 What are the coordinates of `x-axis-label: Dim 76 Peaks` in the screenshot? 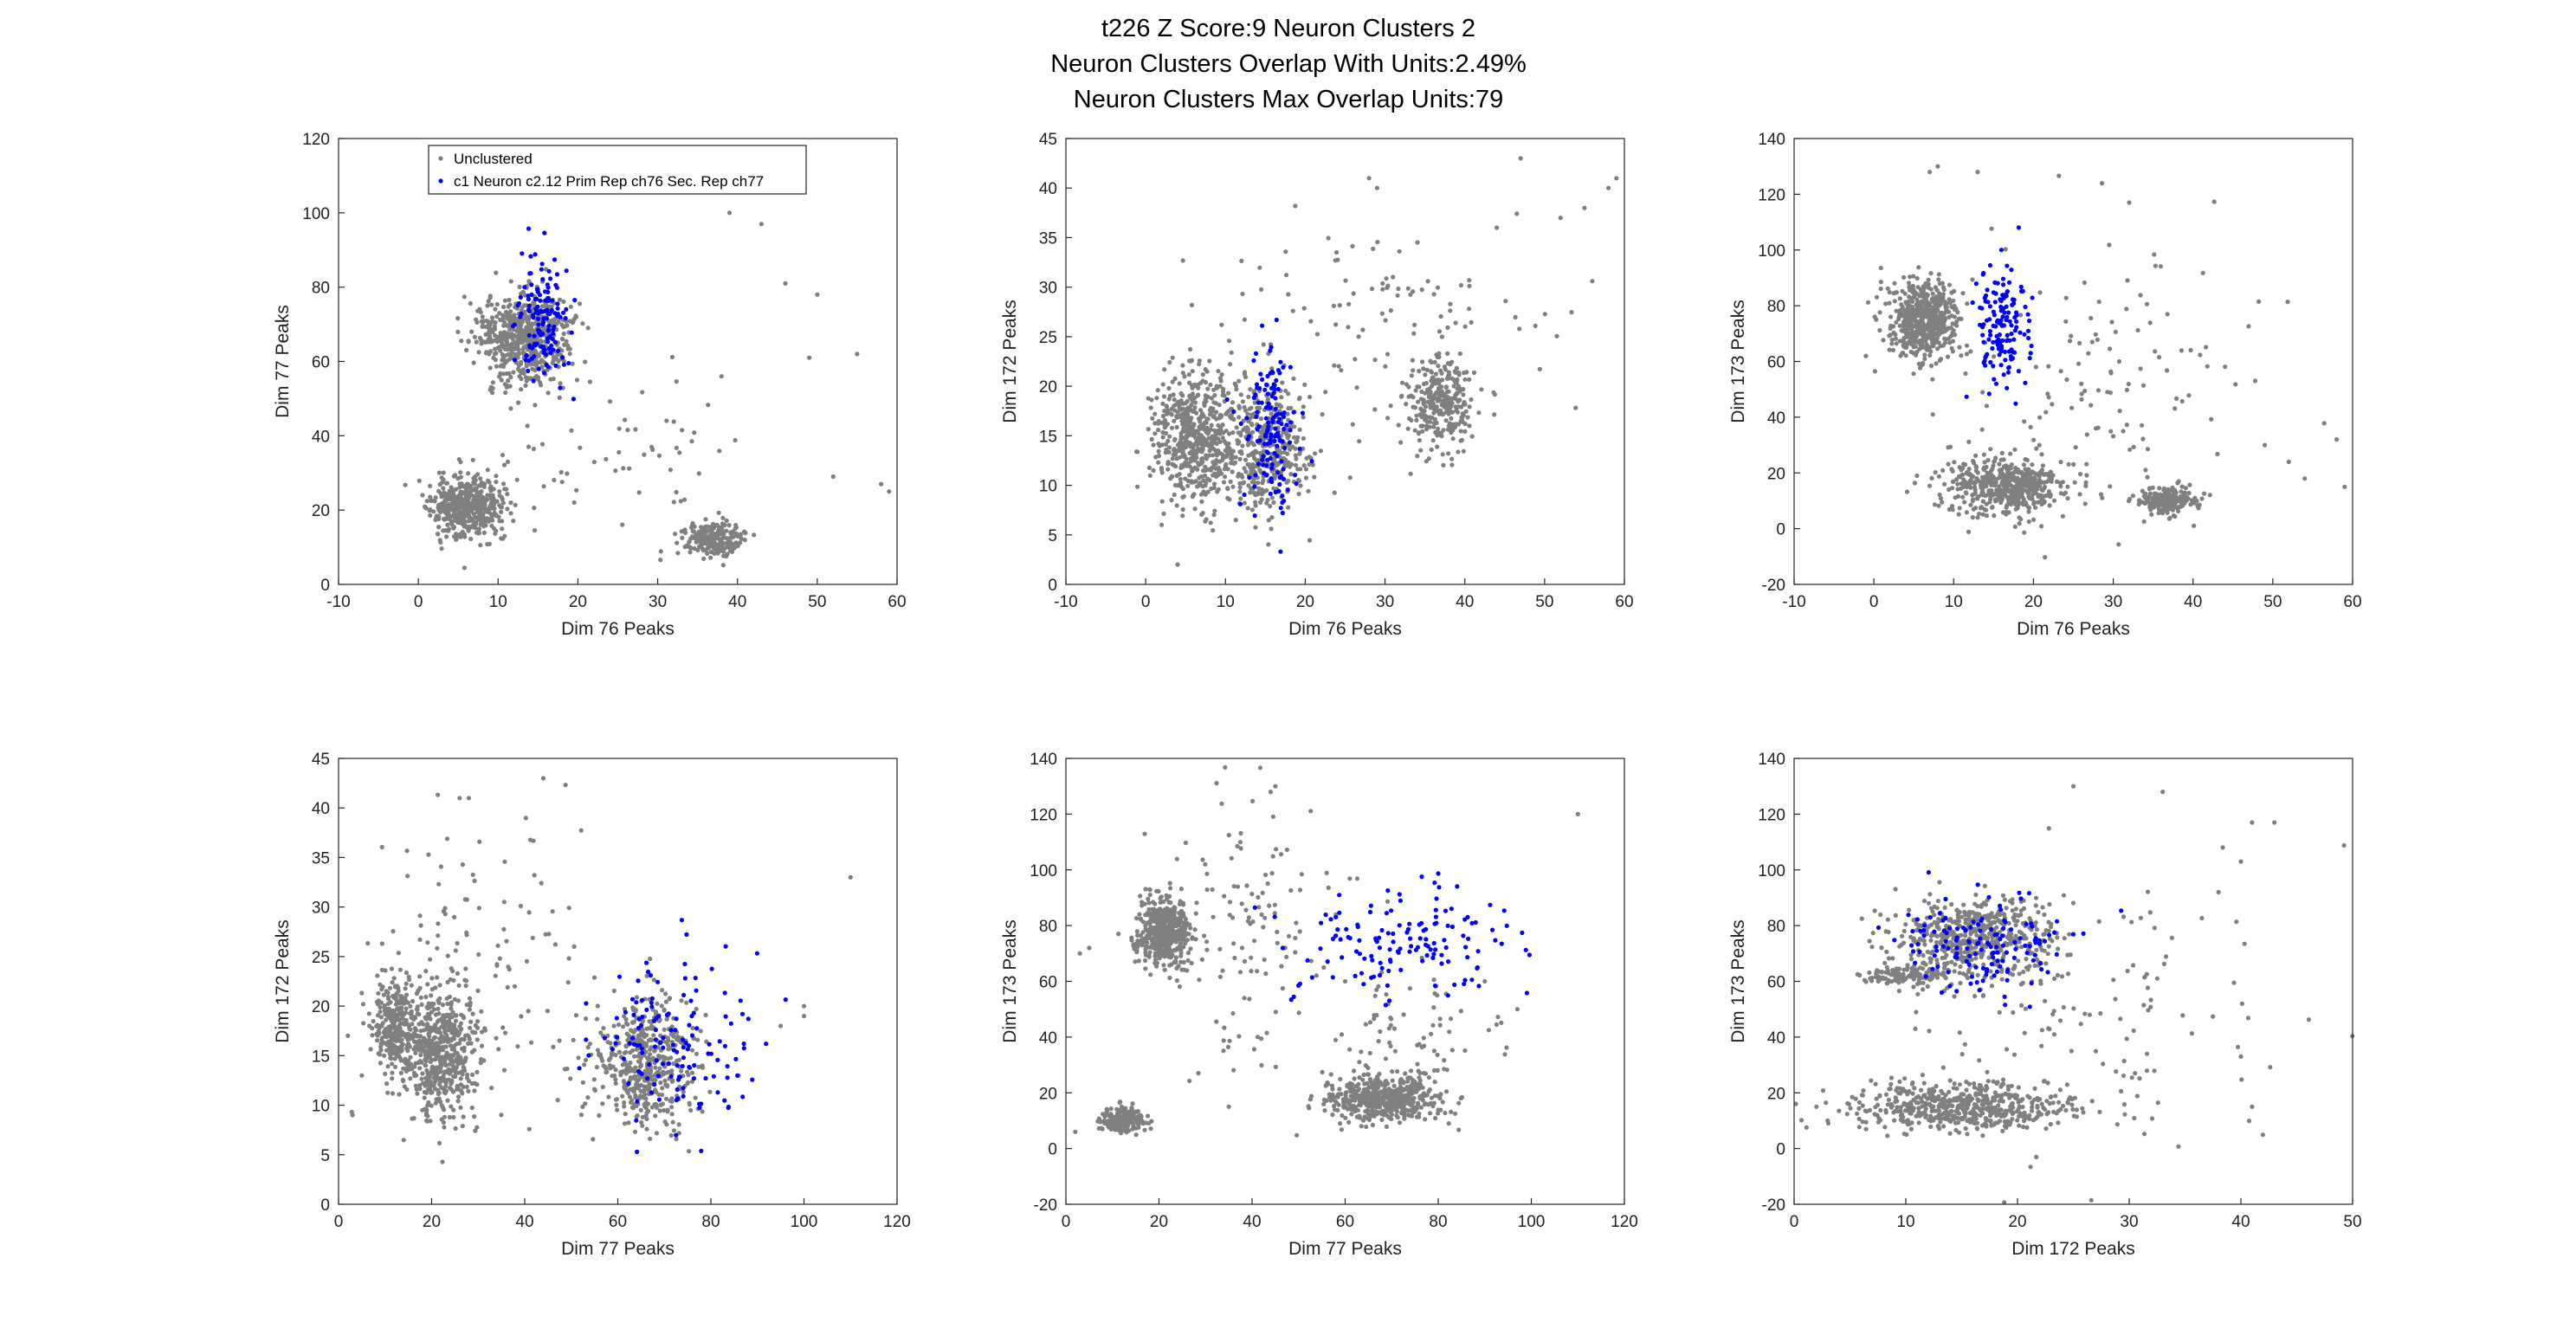 It's located at (2073, 629).